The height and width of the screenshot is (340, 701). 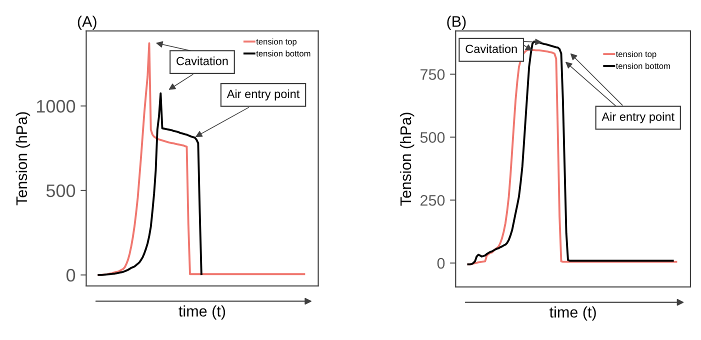 I want to click on y-tick-label: 750, so click(x=432, y=74).